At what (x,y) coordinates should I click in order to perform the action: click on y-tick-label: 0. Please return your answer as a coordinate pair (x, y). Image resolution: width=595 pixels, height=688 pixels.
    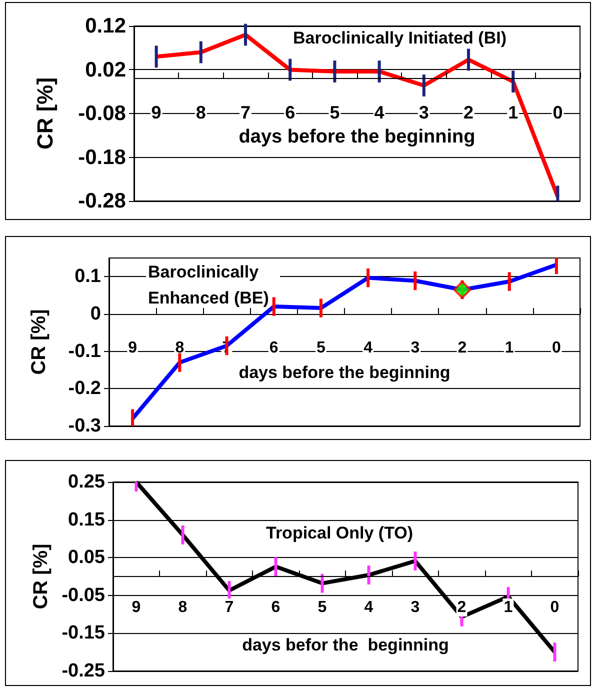
    Looking at the image, I should click on (95, 314).